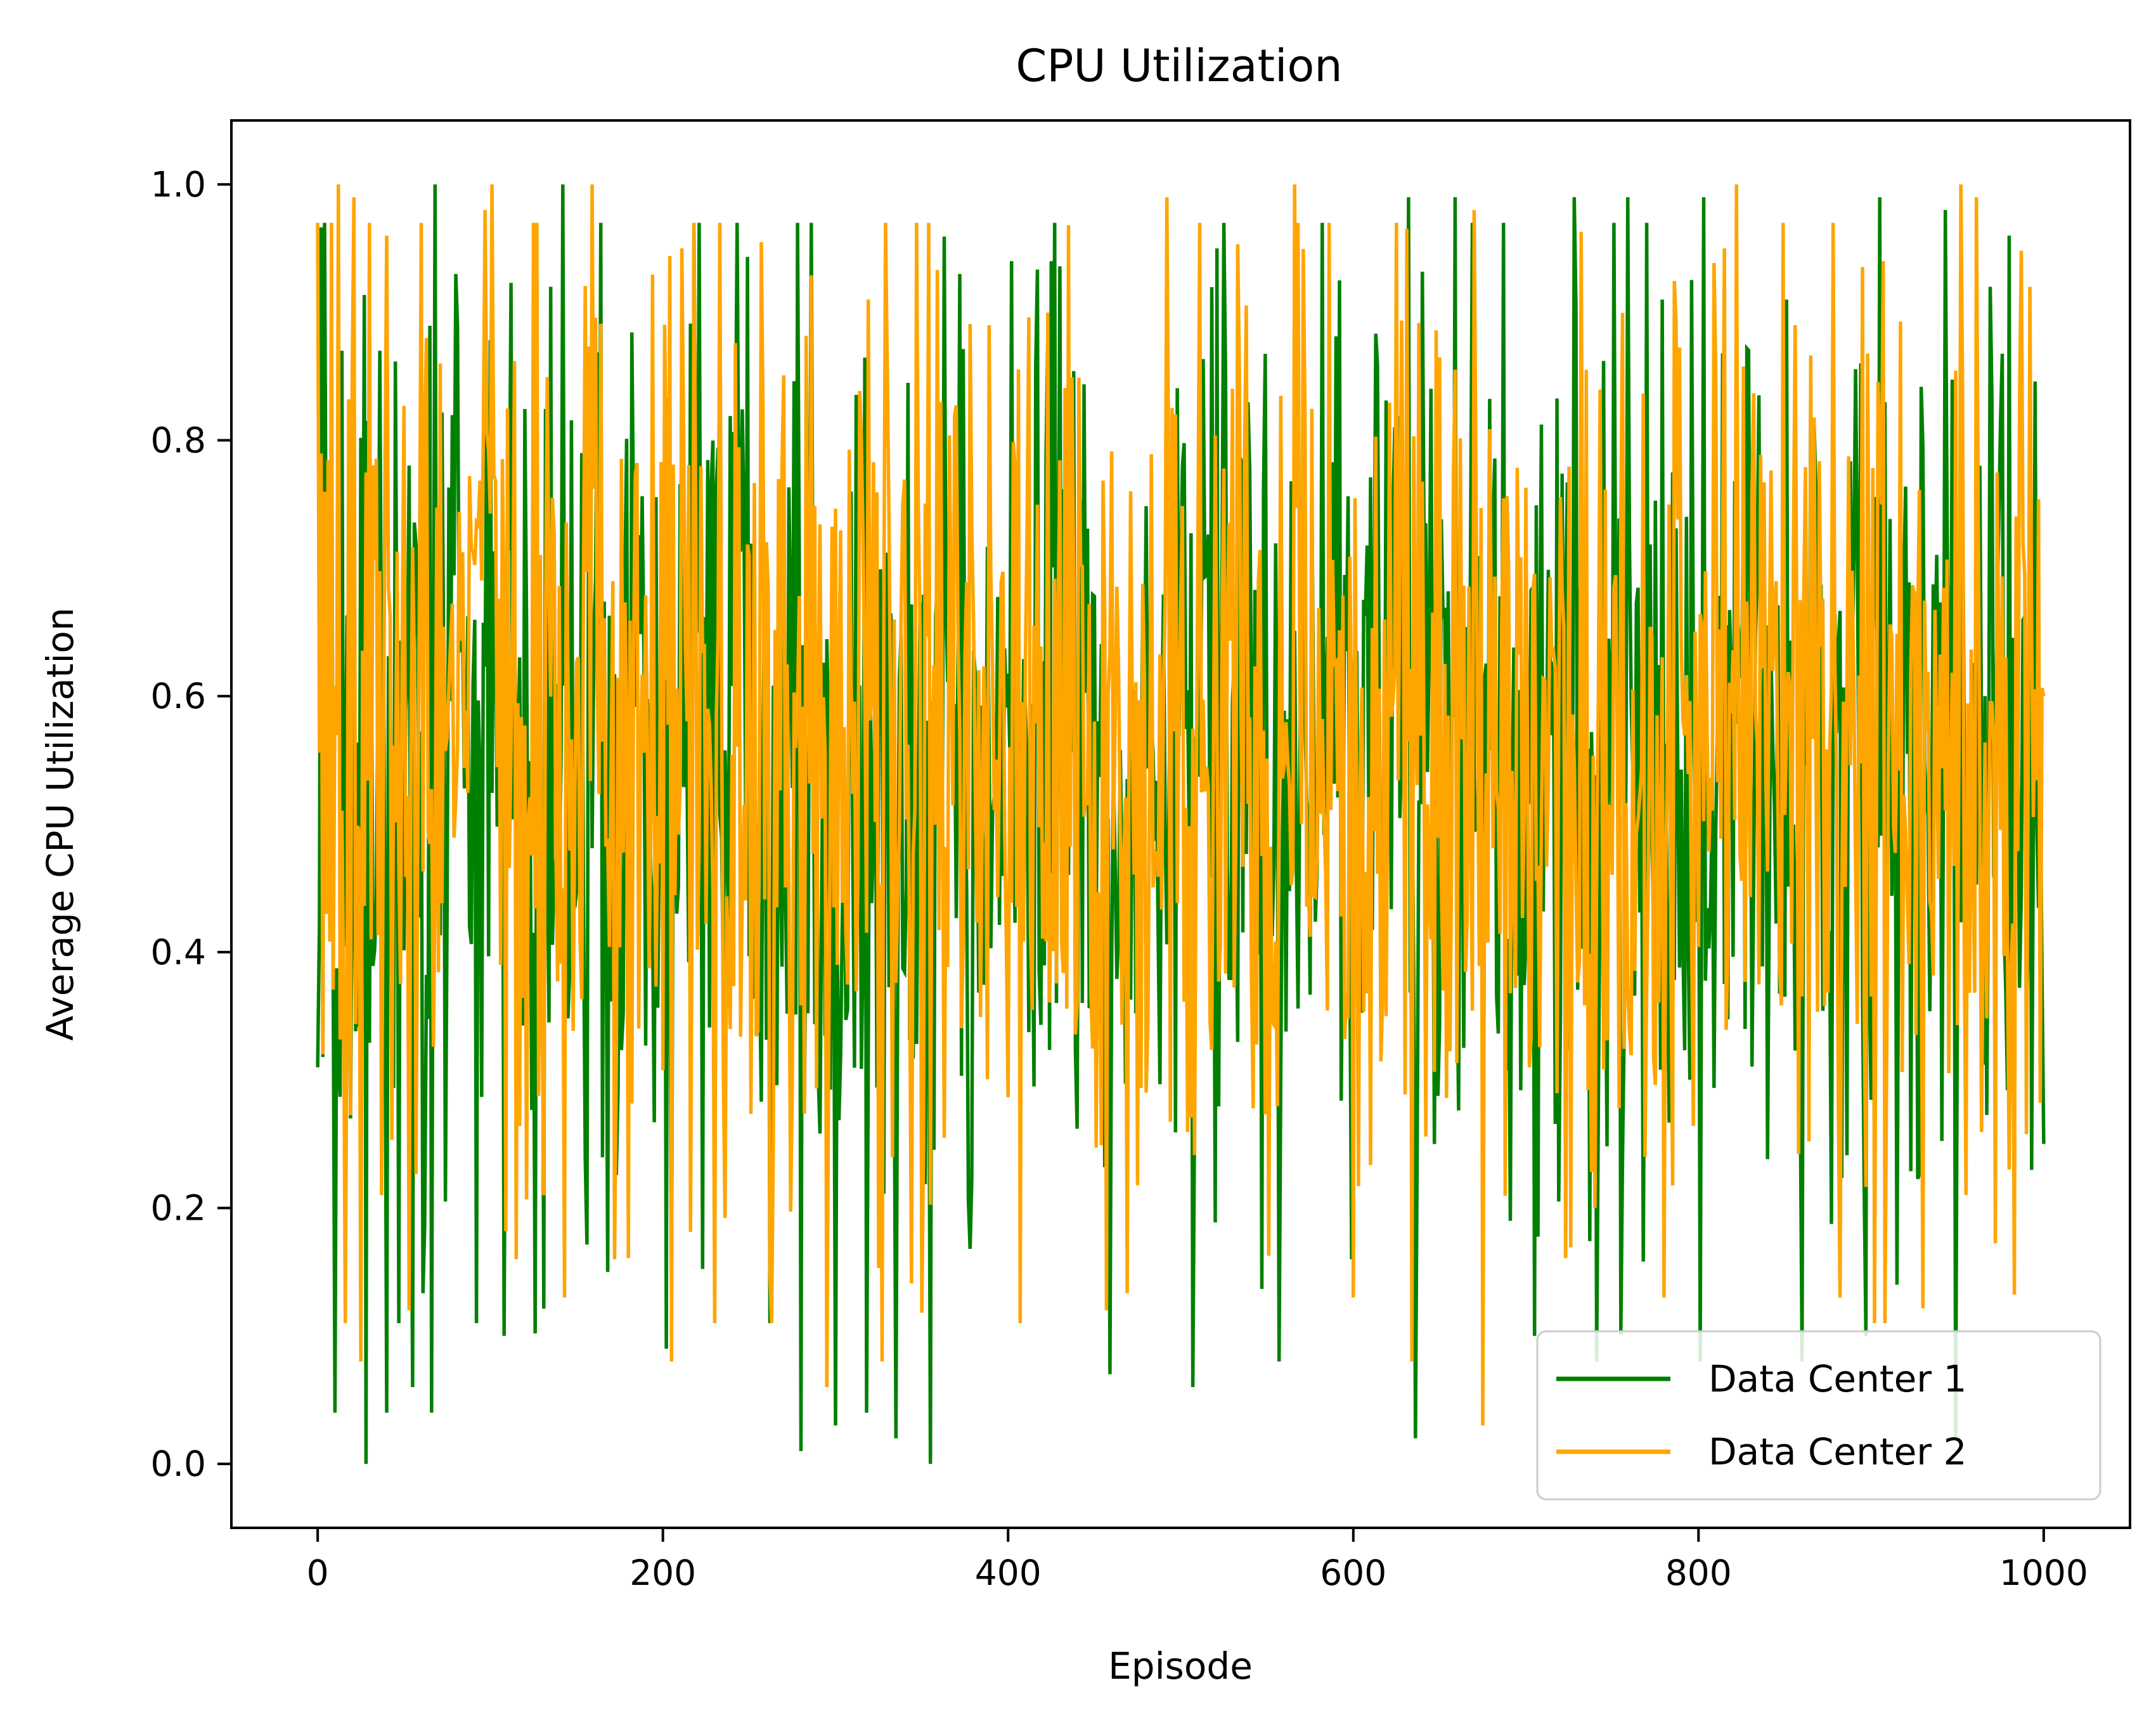 The width and height of the screenshot is (2156, 1725). Describe the element at coordinates (1008, 1573) in the screenshot. I see `x-tick-label: 400` at that location.